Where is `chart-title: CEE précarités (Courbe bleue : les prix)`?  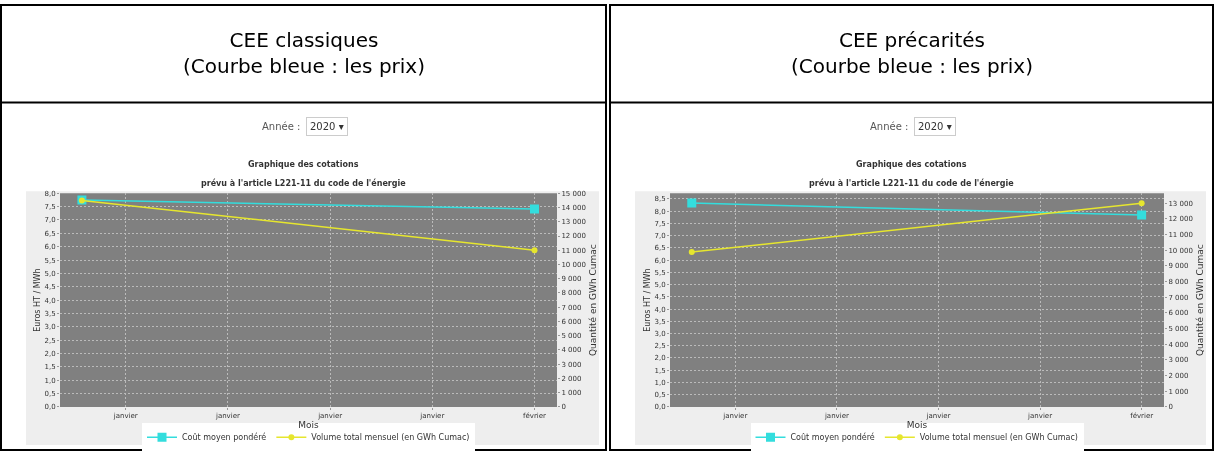
chart-title: CEE précarités (Courbe bleue : les prix) is located at coordinates (912, 53).